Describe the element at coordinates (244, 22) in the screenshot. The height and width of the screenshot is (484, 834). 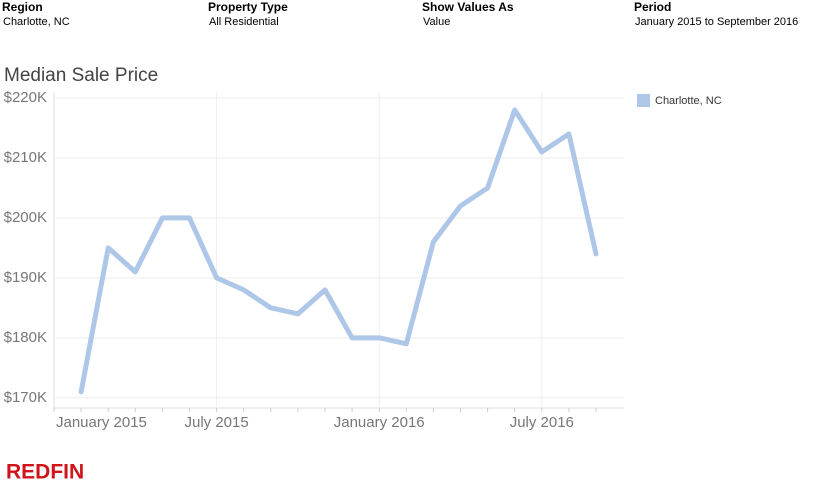
I see `filter-value: All Residential` at that location.